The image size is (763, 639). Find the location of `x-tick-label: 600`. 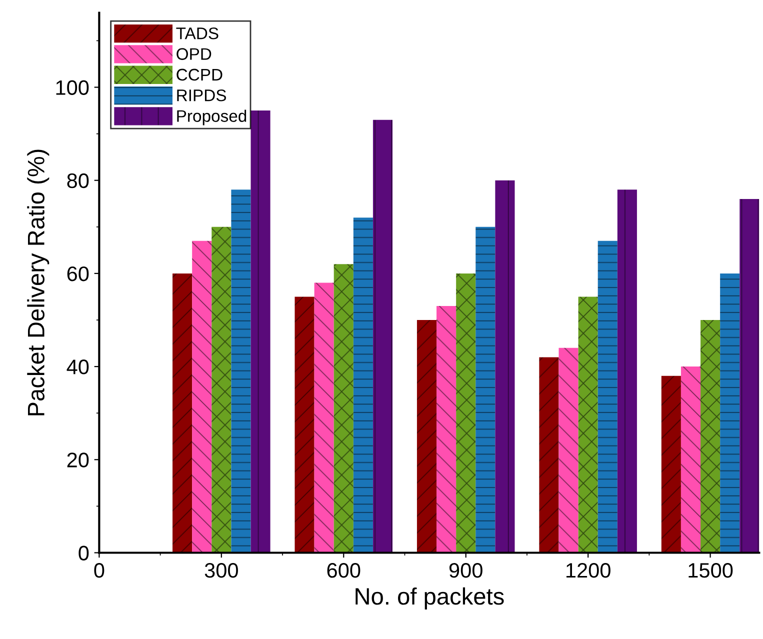

x-tick-label: 600 is located at coordinates (343, 570).